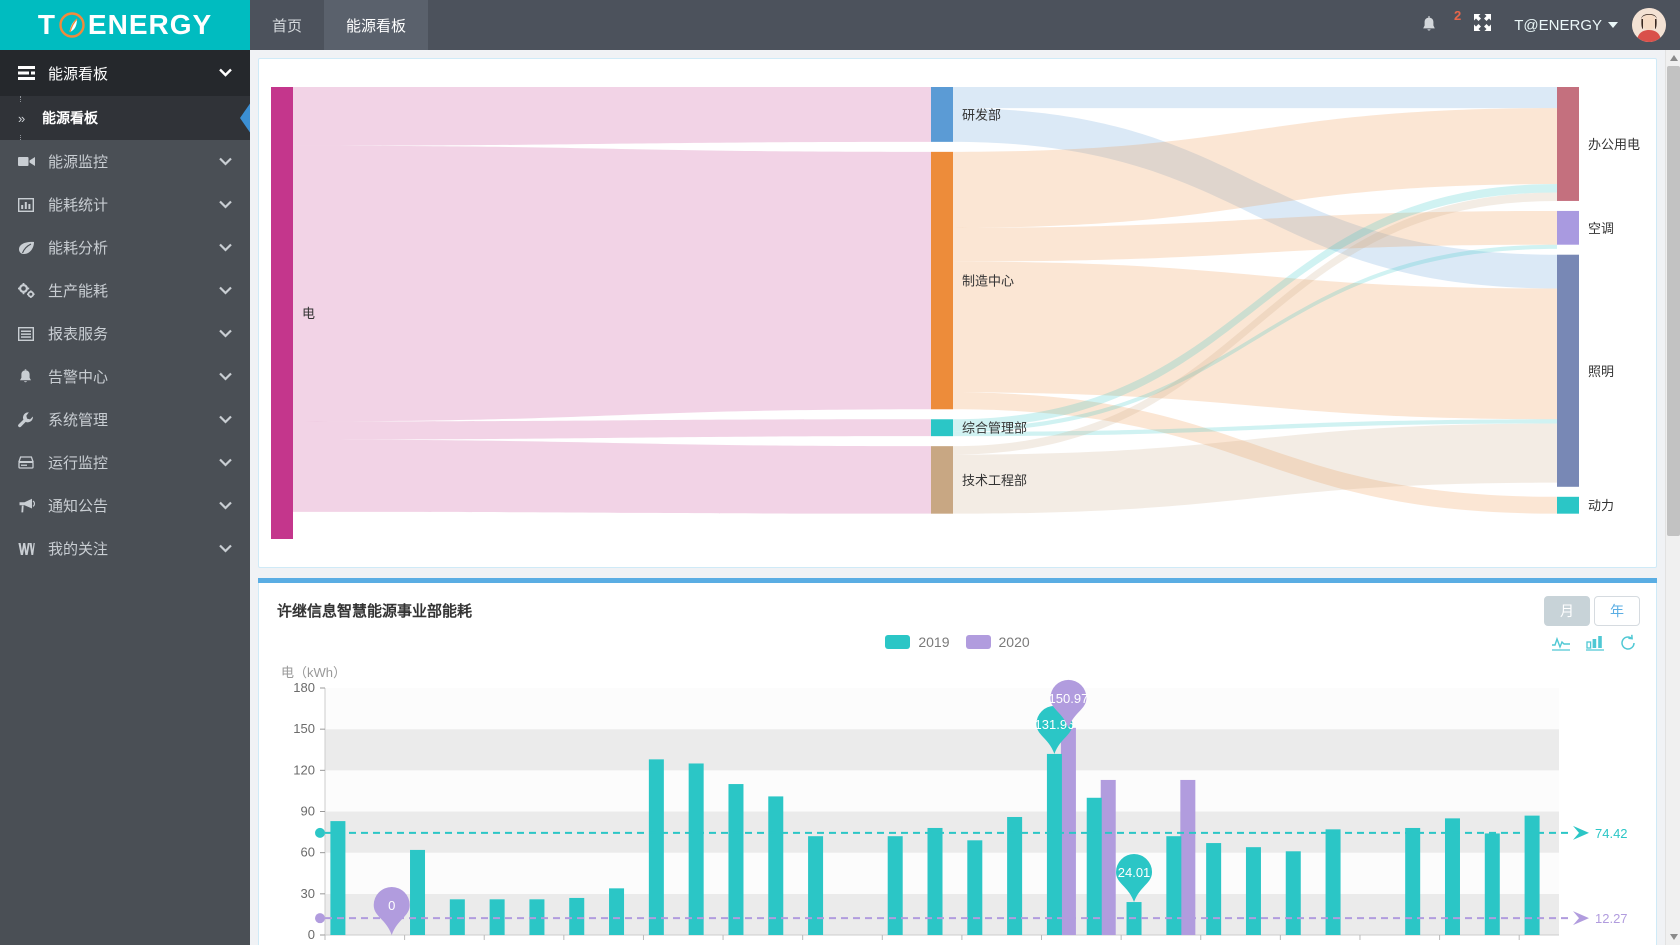  What do you see at coordinates (125, 73) in the screenshot?
I see `sidebar-group-energy-board: 能源看板` at bounding box center [125, 73].